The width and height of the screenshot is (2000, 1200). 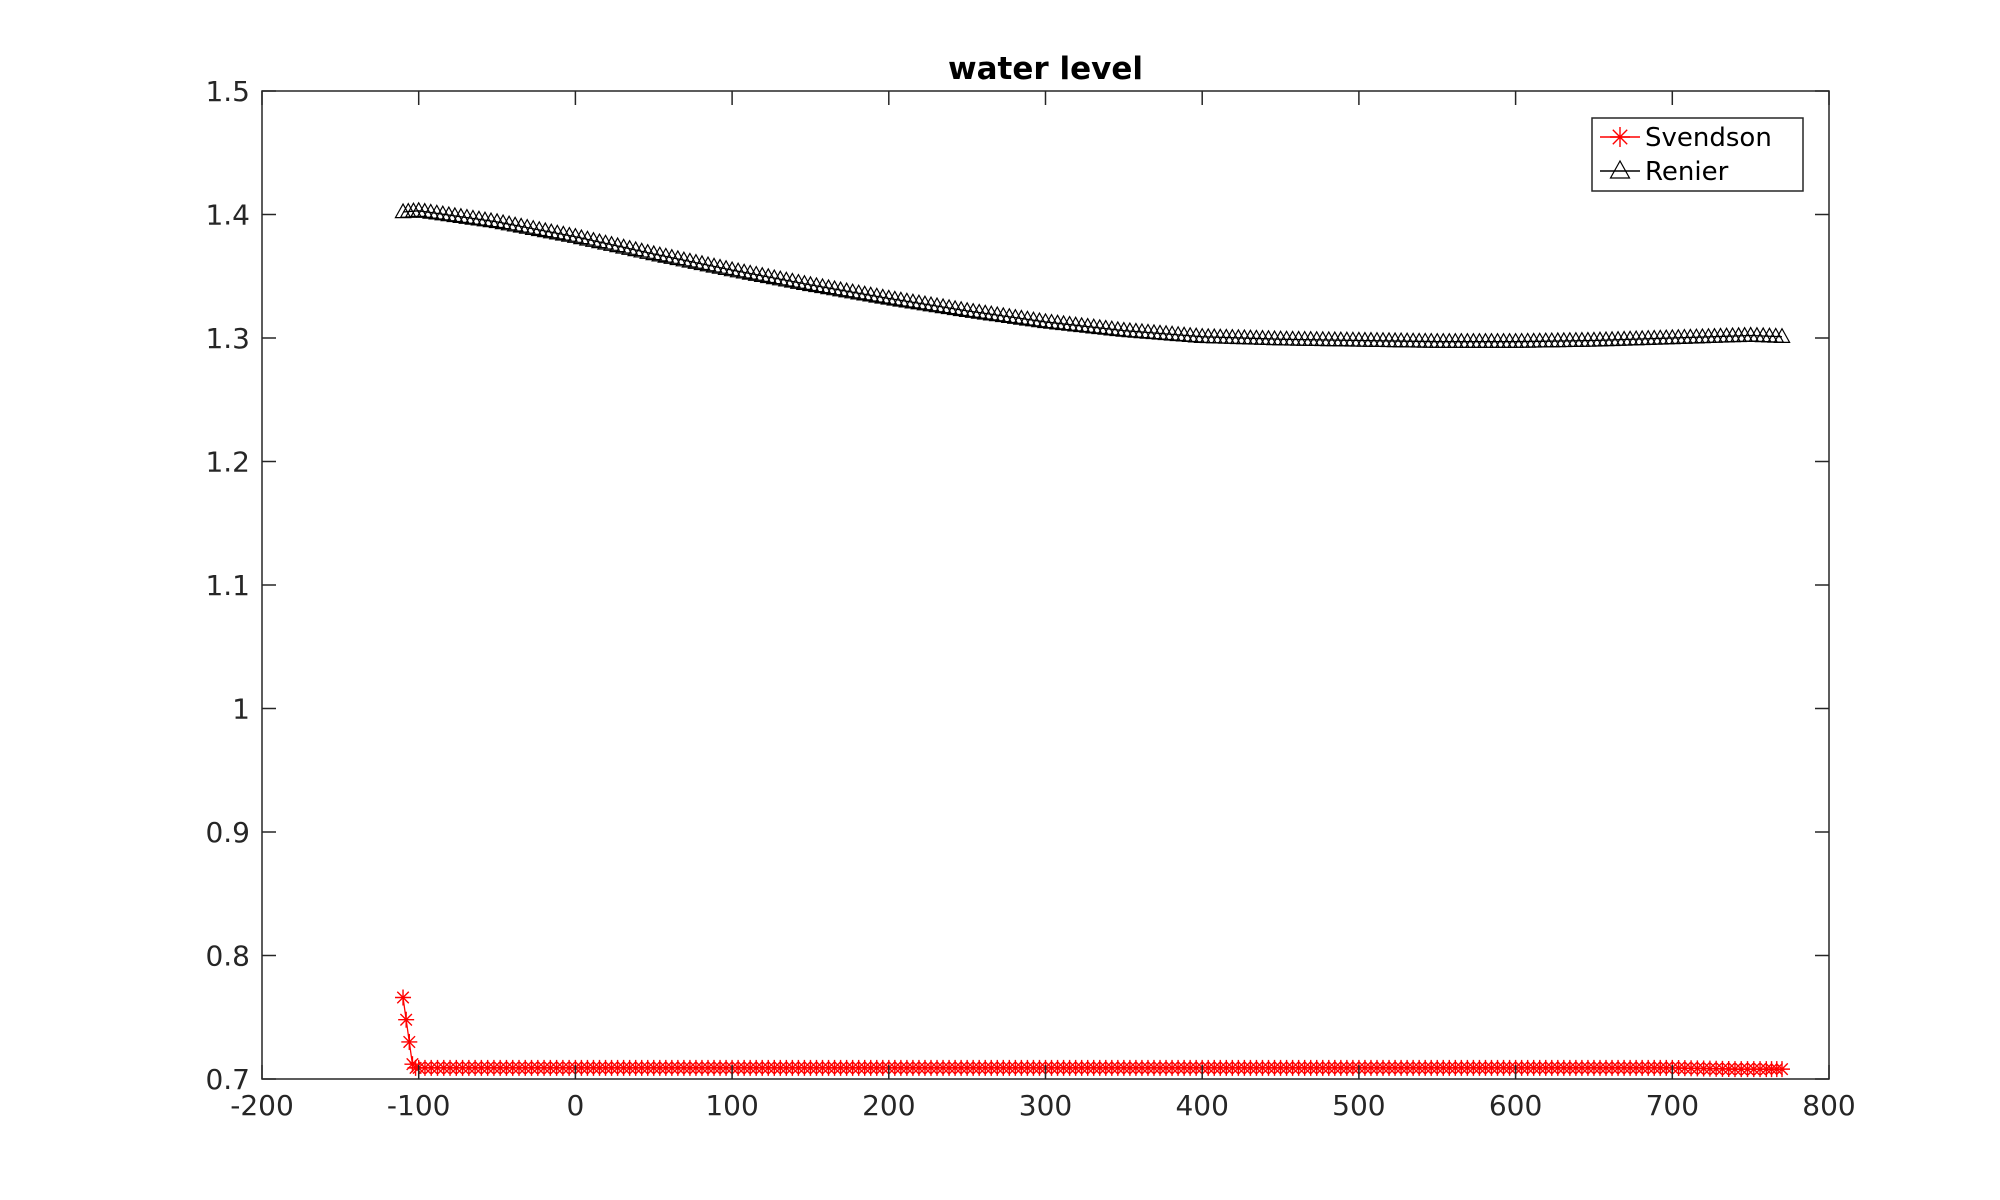 I want to click on y-tick-label: 0.7, so click(x=227, y=1079).